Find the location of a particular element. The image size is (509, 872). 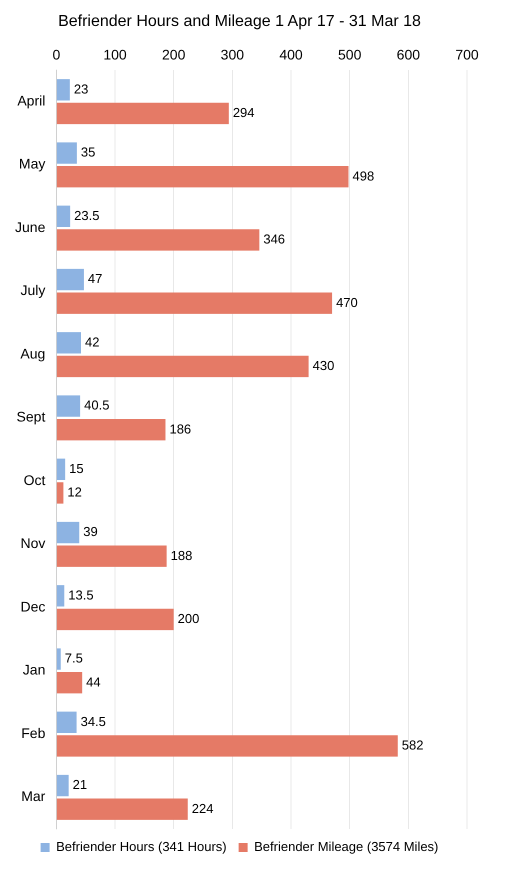

data-label: 200 is located at coordinates (189, 618).